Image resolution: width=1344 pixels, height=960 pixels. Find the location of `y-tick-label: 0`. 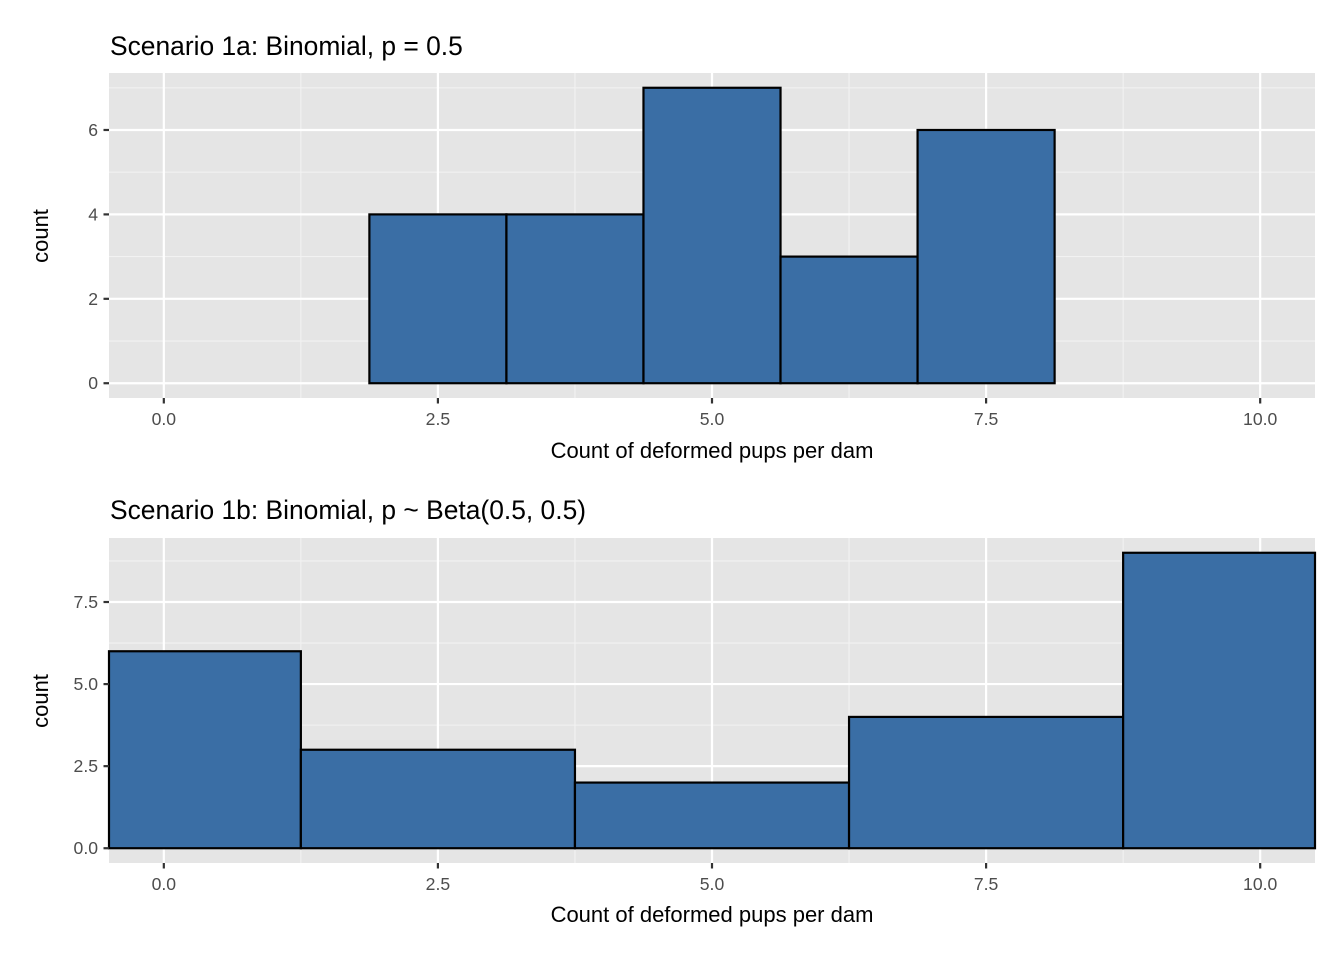

y-tick-label: 0 is located at coordinates (93, 383).